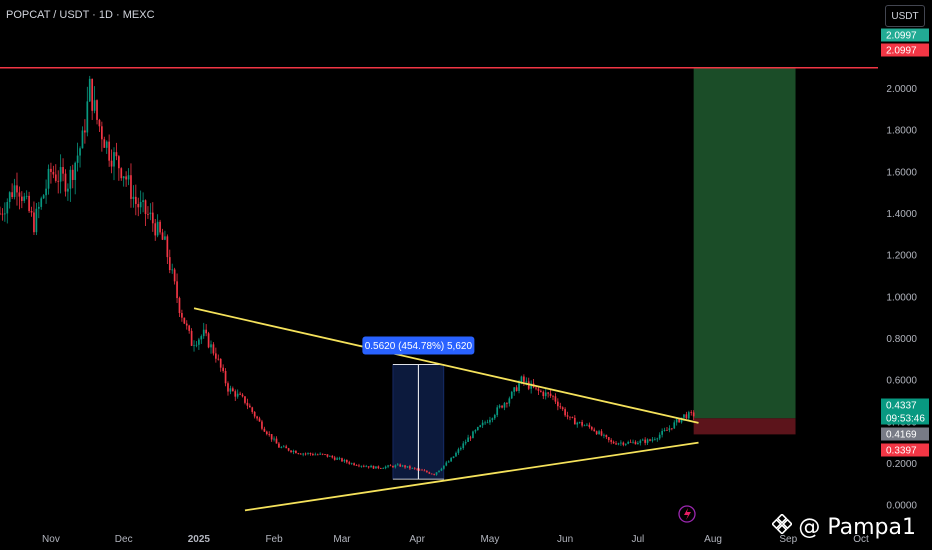 The width and height of the screenshot is (932, 550). I want to click on y-tick-label: 0.0000, so click(901, 506).